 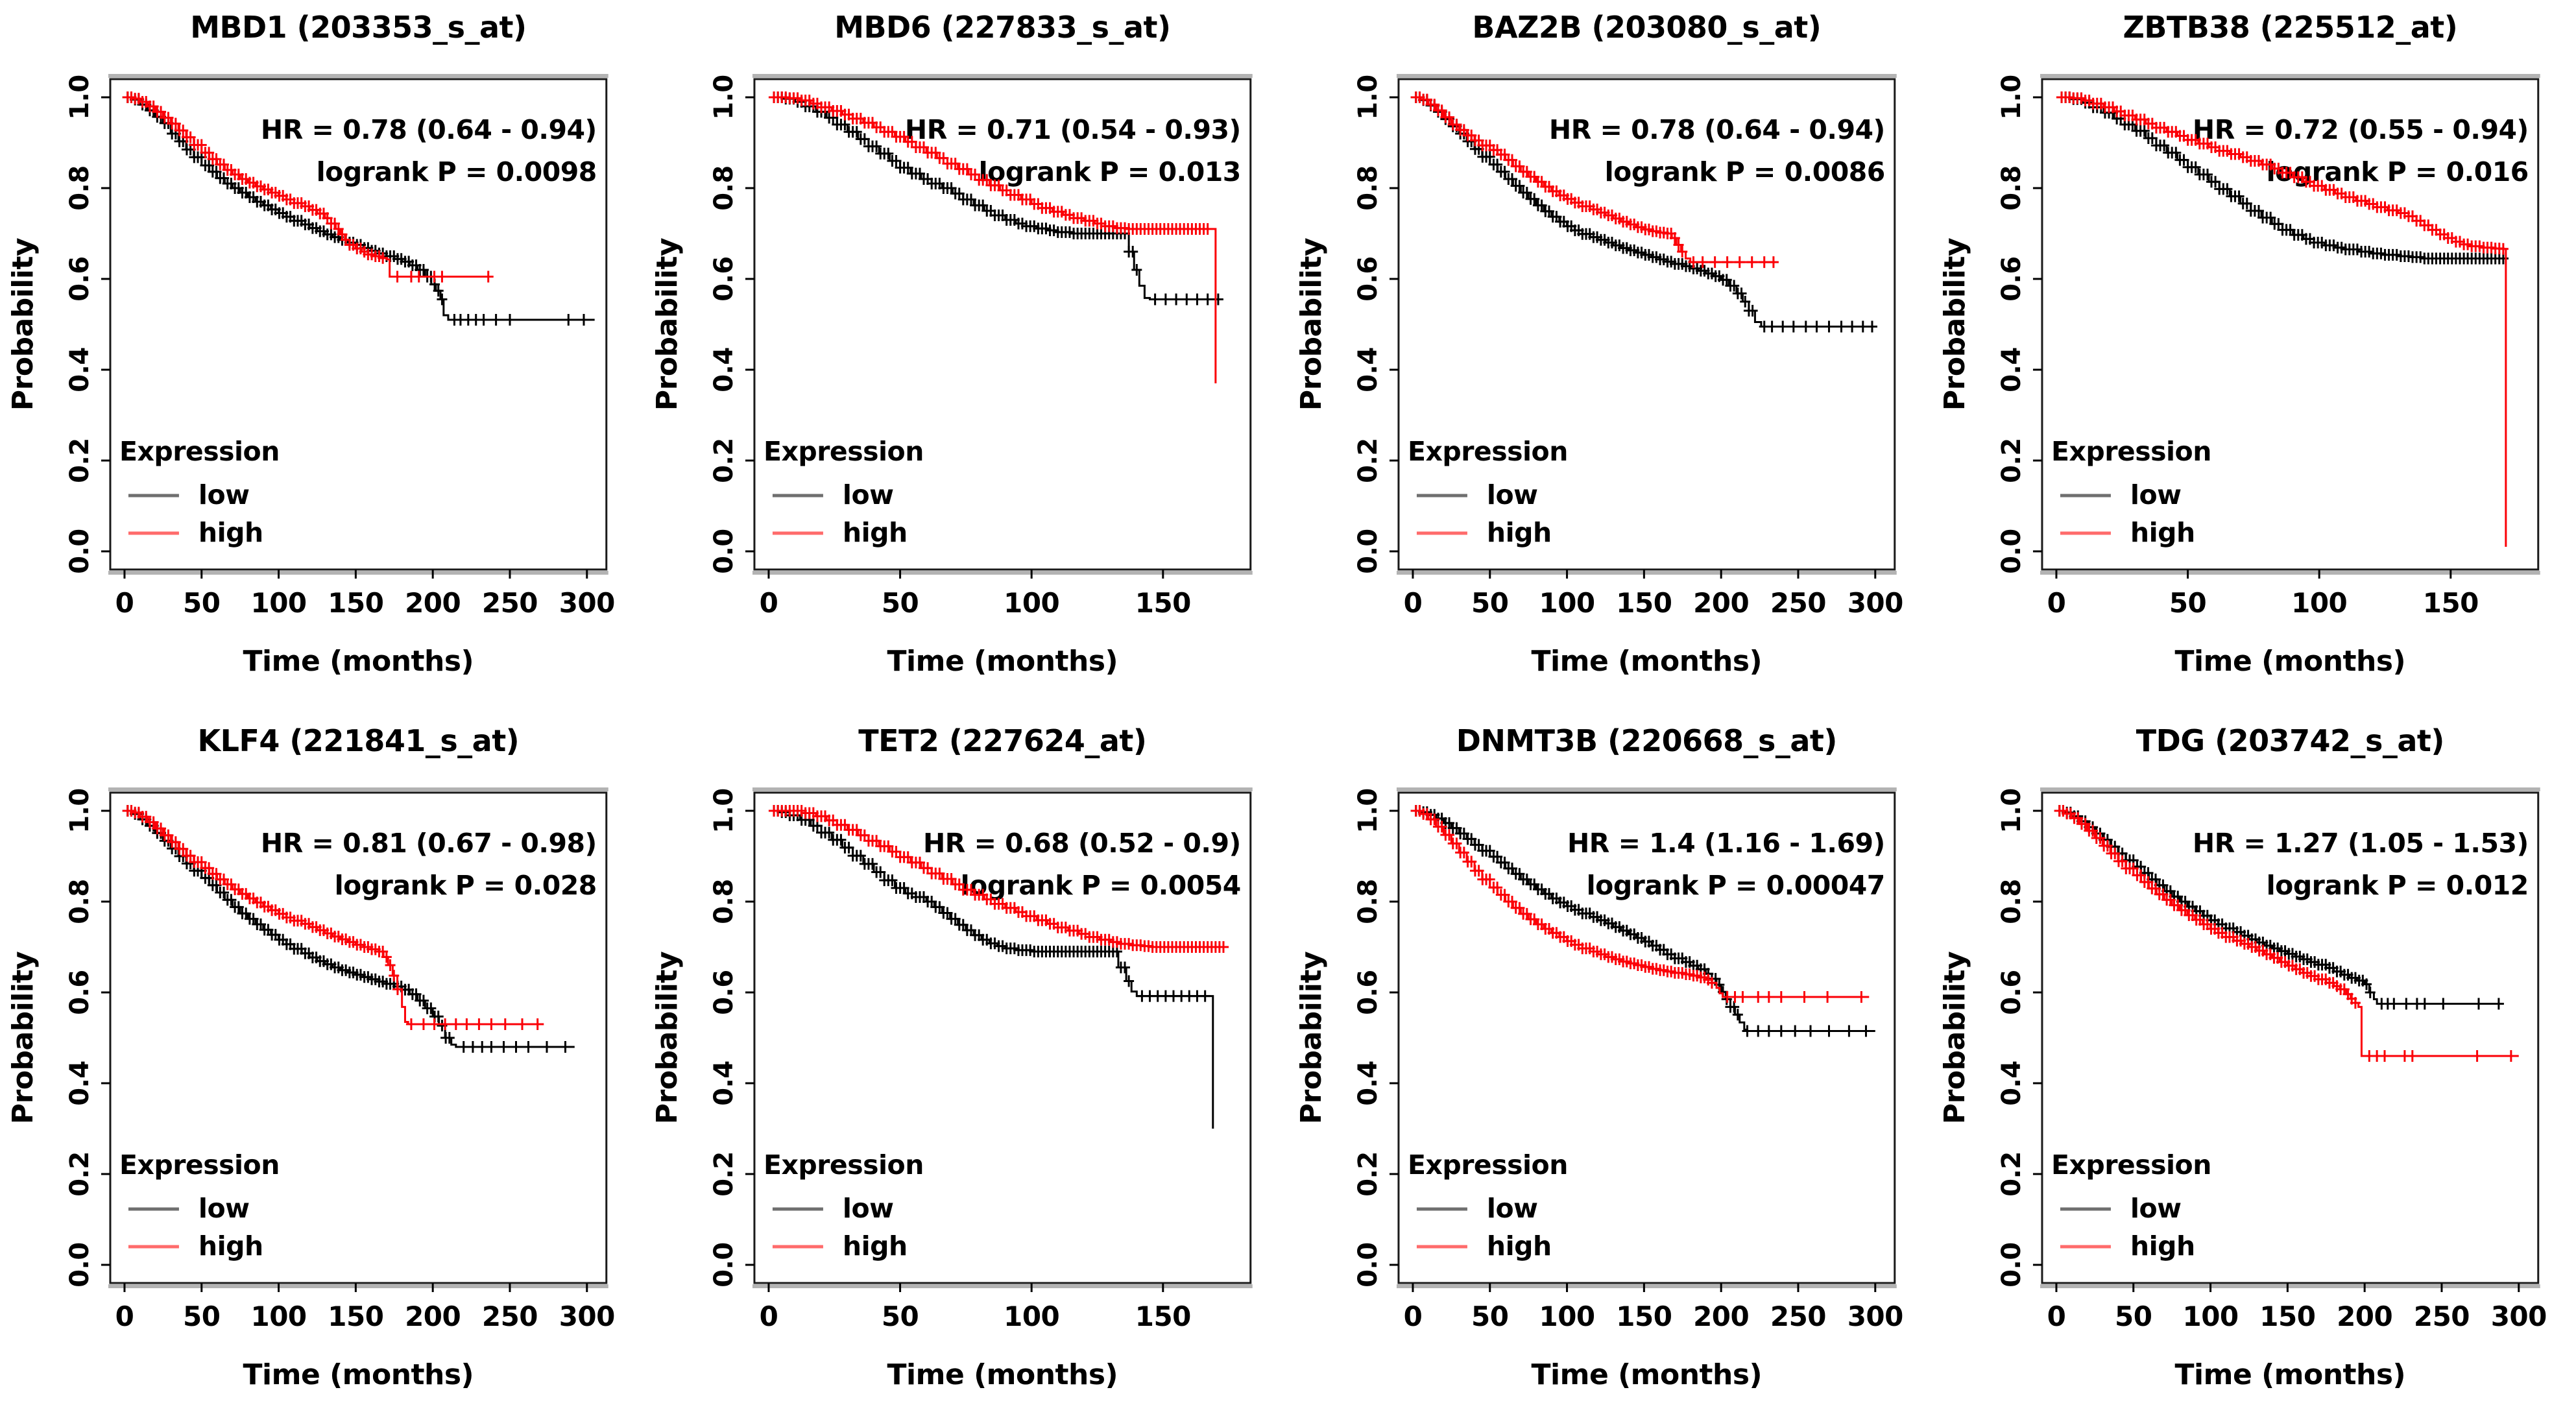 I want to click on x-axis: 0 50 100 150, so click(x=2263, y=594).